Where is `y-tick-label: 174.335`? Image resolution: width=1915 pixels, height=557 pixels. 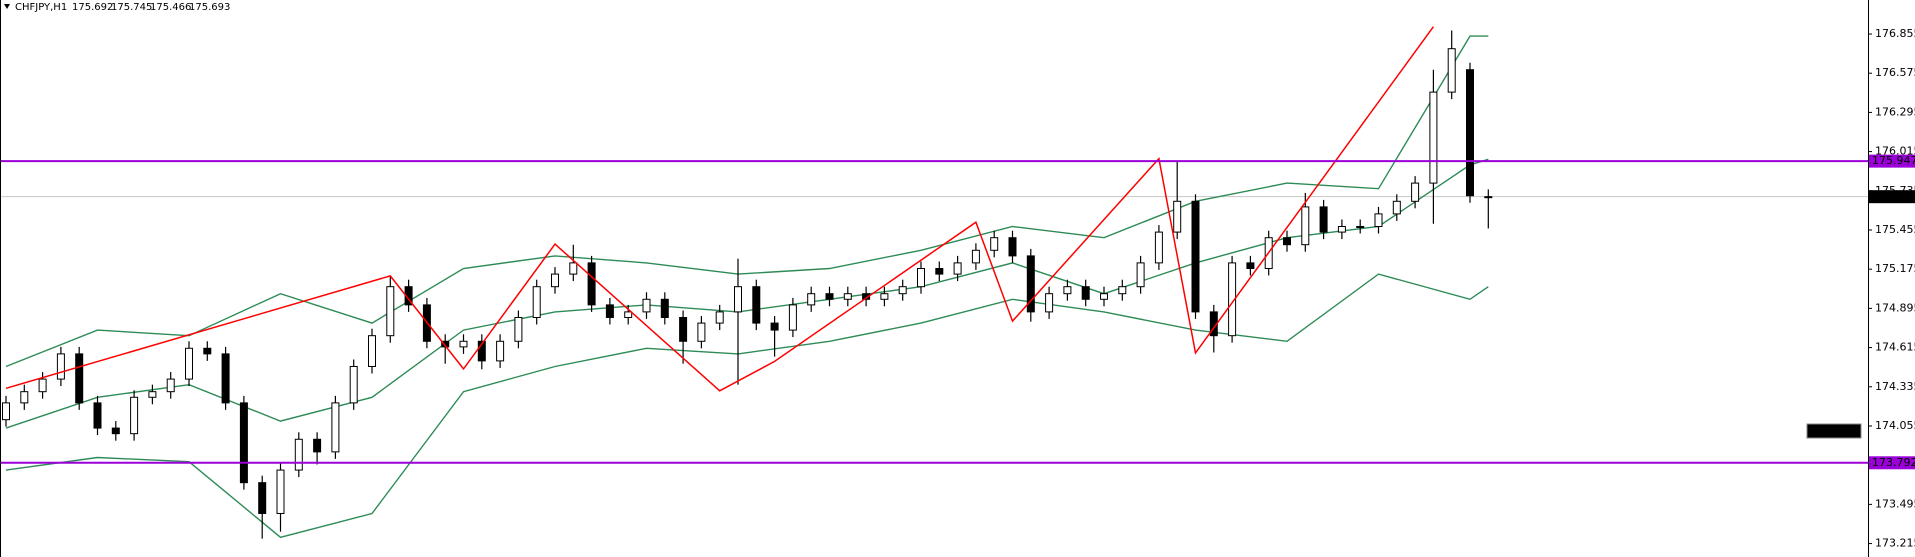 y-tick-label: 174.335 is located at coordinates (1895, 386).